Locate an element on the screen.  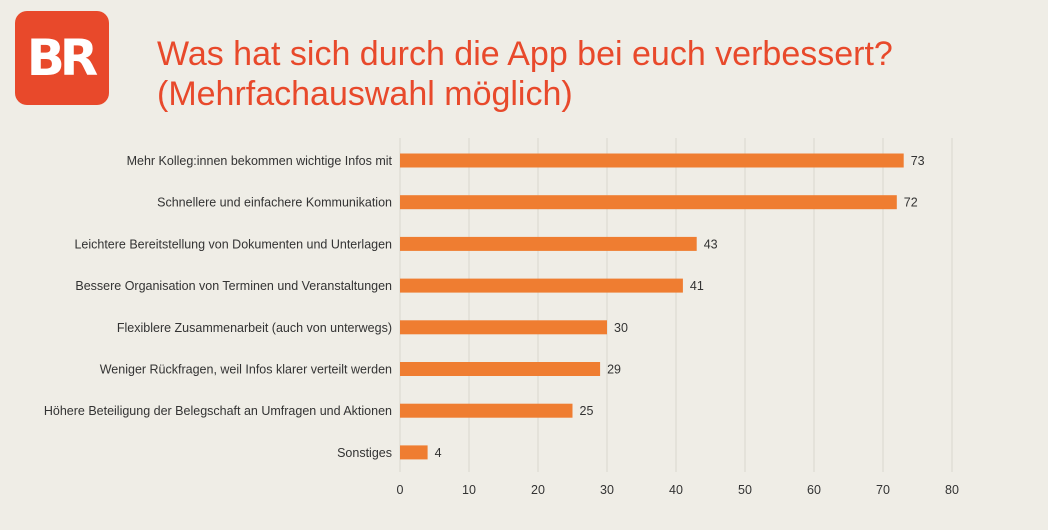
data-label: 73 is located at coordinates (918, 161).